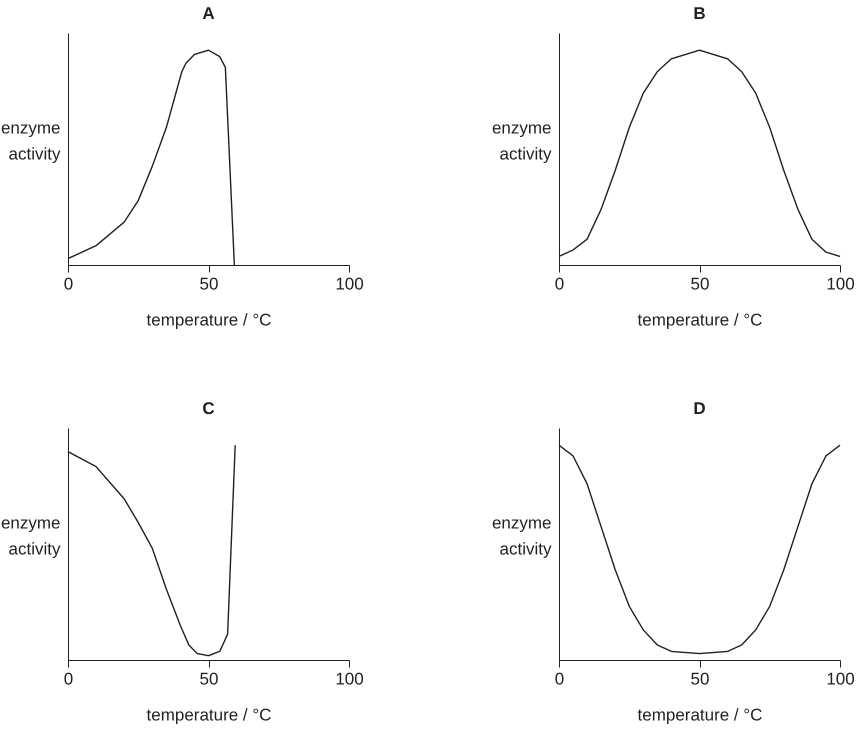 Image resolution: width=865 pixels, height=749 pixels. What do you see at coordinates (208, 408) in the screenshot?
I see `chart-title: C` at bounding box center [208, 408].